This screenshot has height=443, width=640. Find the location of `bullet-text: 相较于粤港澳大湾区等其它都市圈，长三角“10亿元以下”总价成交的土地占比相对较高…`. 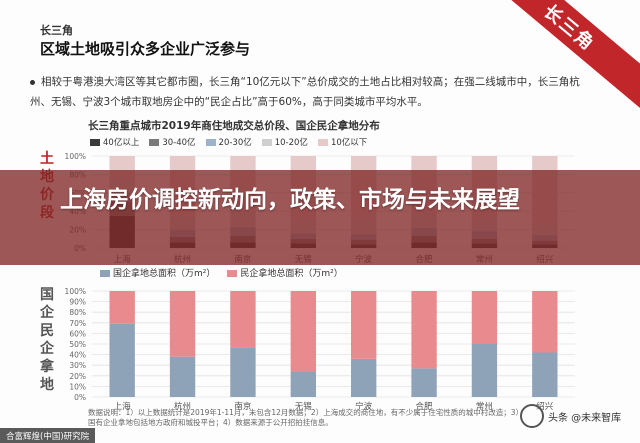

bullet-text: 相较于粤港澳大湾区等其它都市圈，长三角“10亿元以下”总价成交的土地占比相对较高… is located at coordinates (310, 92).